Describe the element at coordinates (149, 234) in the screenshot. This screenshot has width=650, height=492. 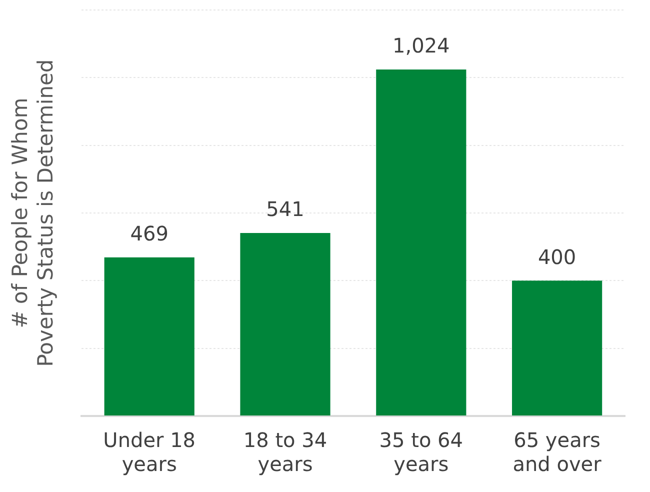
I see `data-label: 469` at that location.